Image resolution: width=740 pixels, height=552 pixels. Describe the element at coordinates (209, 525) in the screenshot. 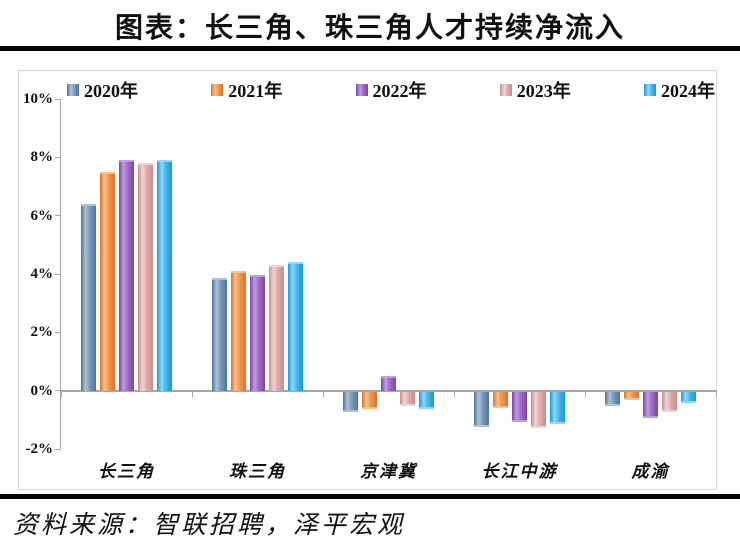

I see `source-note: 资料来源：智联招聘，泽平宏观` at that location.